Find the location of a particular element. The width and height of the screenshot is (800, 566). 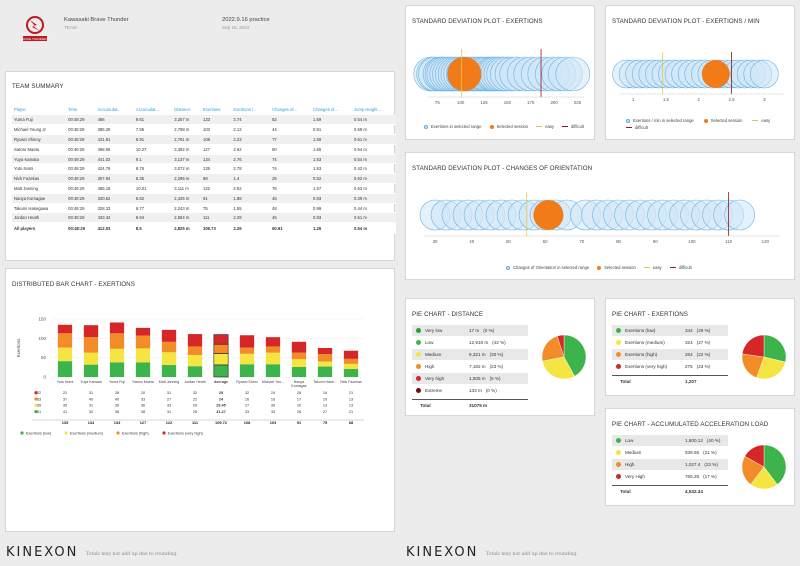

legend-label: difficult is located at coordinates (641, 127).